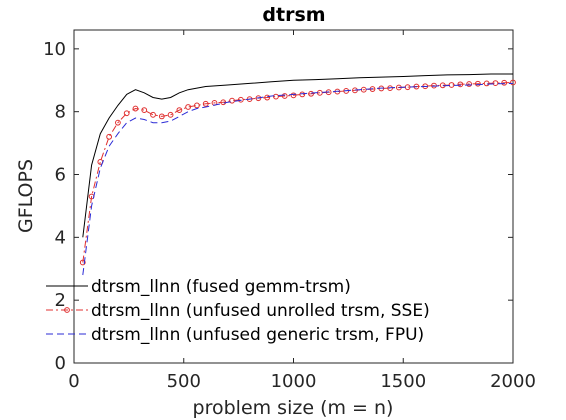 This screenshot has width=566, height=420. I want to click on y-tick-label: 10, so click(54, 49).